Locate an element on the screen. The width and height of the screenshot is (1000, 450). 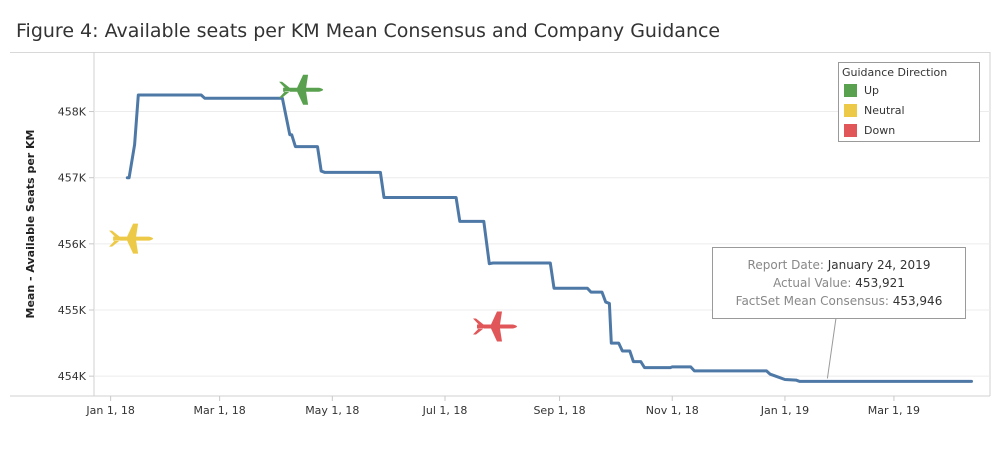
x-tick-label-6: Jan 1, 19 is located at coordinates (784, 410).